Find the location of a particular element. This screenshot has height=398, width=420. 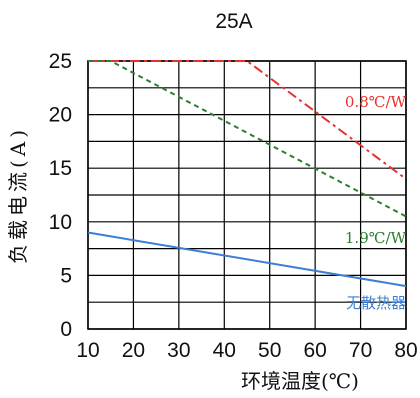

x-tick-label: 40 is located at coordinates (224, 350).